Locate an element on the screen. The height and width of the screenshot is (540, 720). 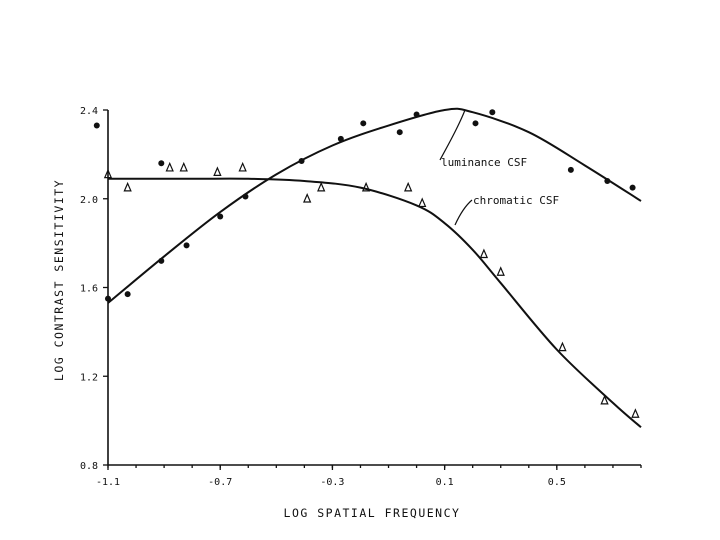
x-tick-label: -1.1 is located at coordinates (108, 482).